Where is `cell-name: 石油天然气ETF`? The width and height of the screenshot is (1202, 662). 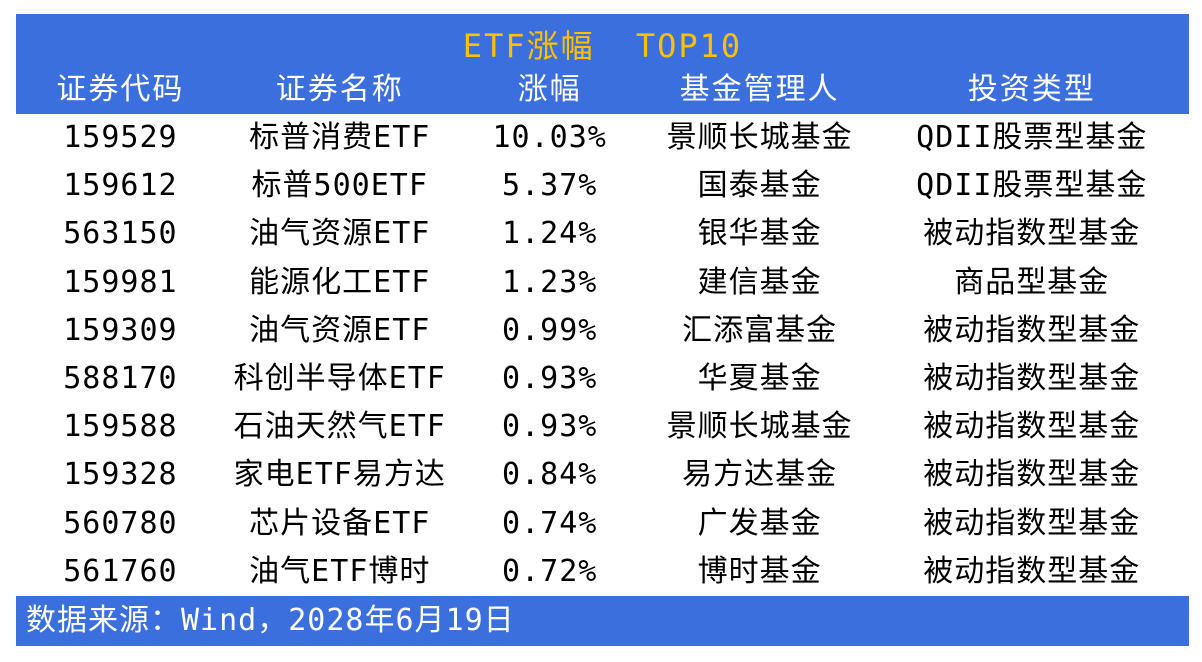 cell-name: 石油天然气ETF is located at coordinates (339, 427).